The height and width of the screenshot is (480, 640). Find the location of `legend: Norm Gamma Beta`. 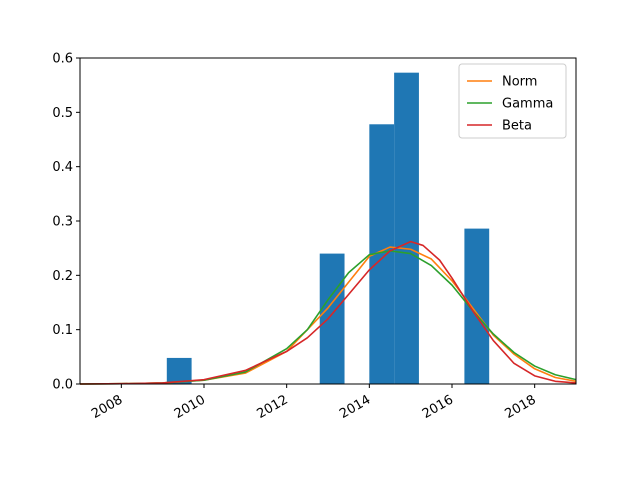

legend: Norm Gamma Beta is located at coordinates (512, 101).